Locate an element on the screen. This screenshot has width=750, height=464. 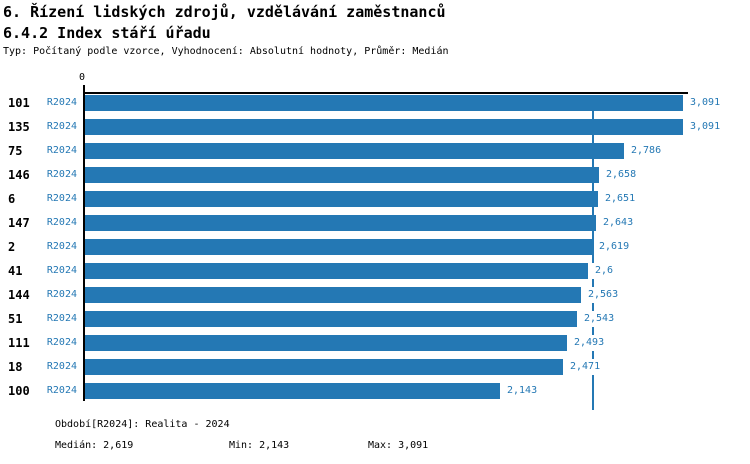
value-label: 2,651 is located at coordinates (620, 199).